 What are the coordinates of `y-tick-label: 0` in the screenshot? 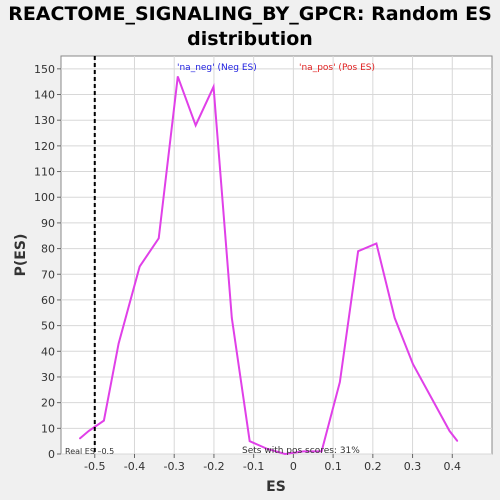 It's located at (51, 454).